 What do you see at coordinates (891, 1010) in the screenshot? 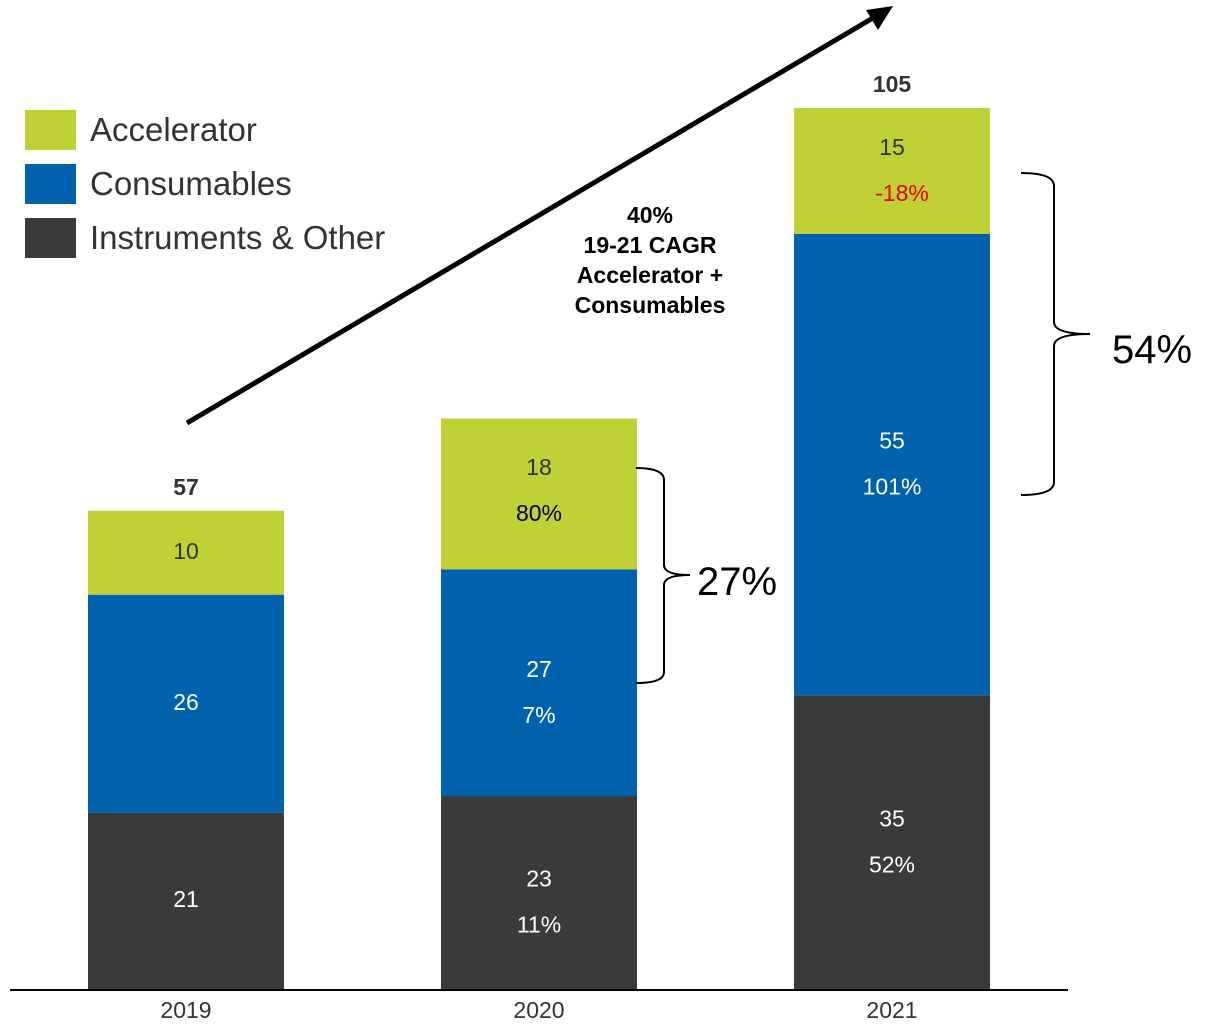
I see `x-tick-2021: 2021` at bounding box center [891, 1010].